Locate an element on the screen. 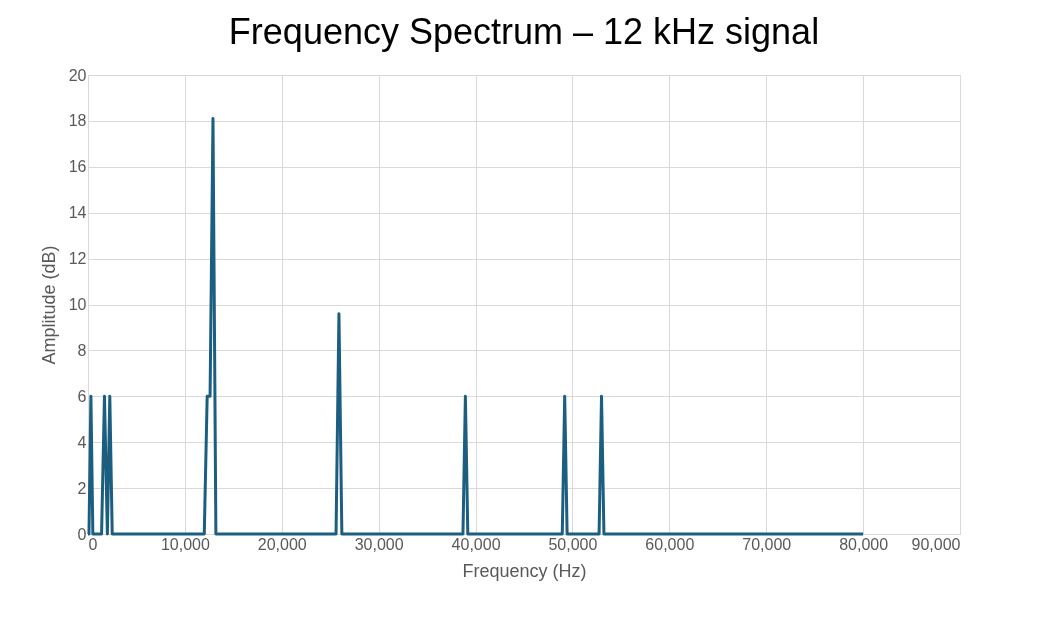  y-tick-label: 20 is located at coordinates (77, 75).